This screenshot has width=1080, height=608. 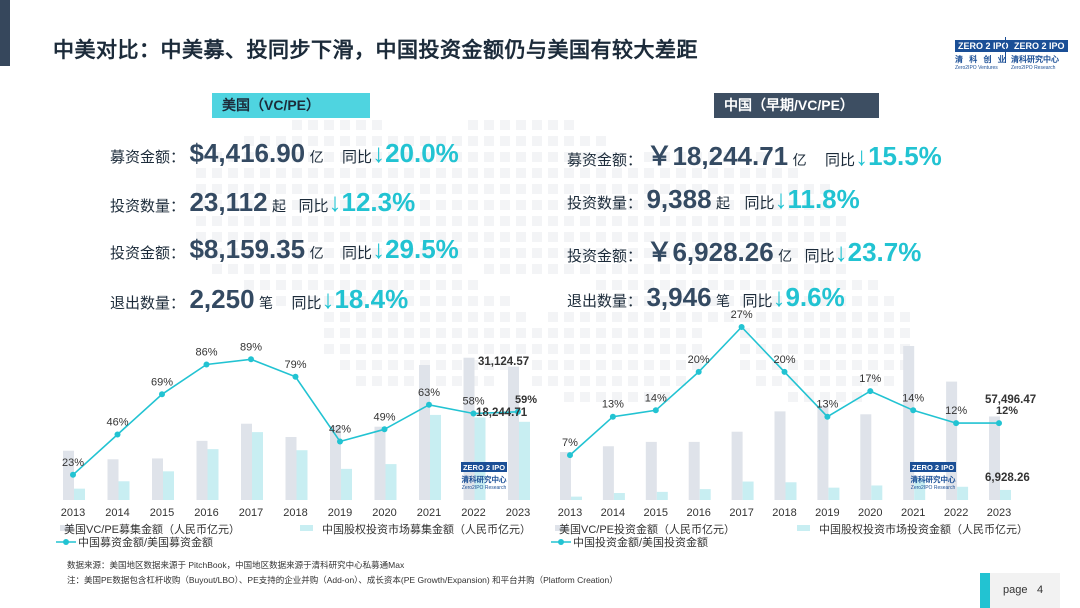 I want to click on stat-value: $8,159.35, so click(x=247, y=249).